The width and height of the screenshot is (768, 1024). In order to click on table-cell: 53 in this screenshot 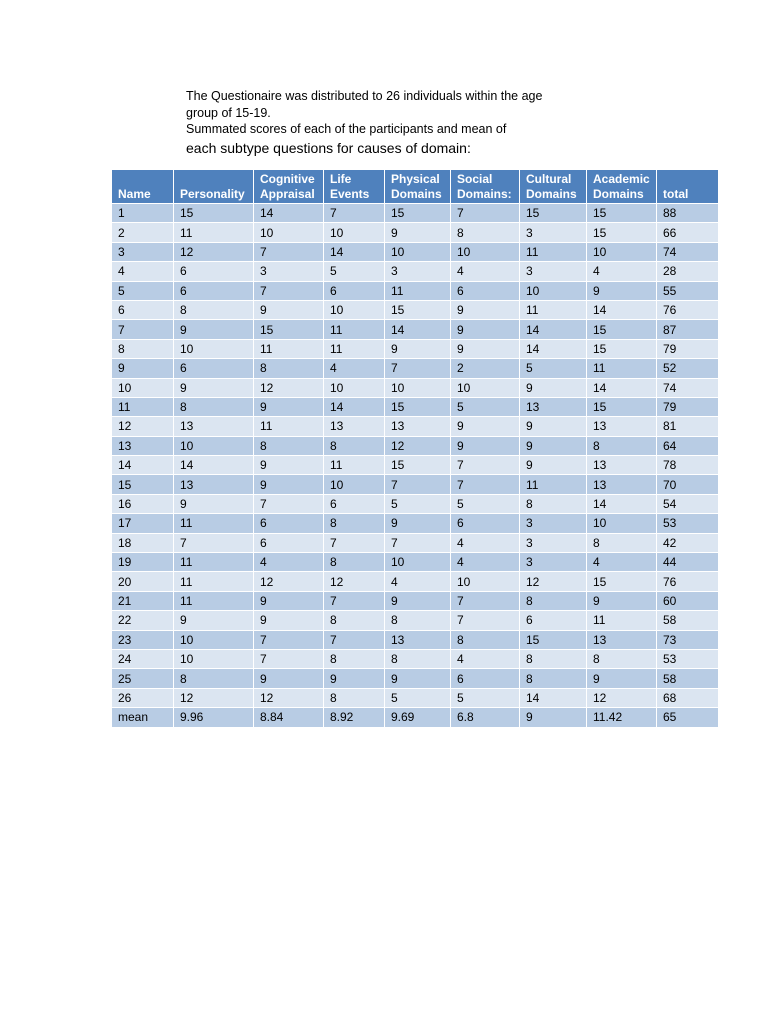, I will do `click(687, 659)`.